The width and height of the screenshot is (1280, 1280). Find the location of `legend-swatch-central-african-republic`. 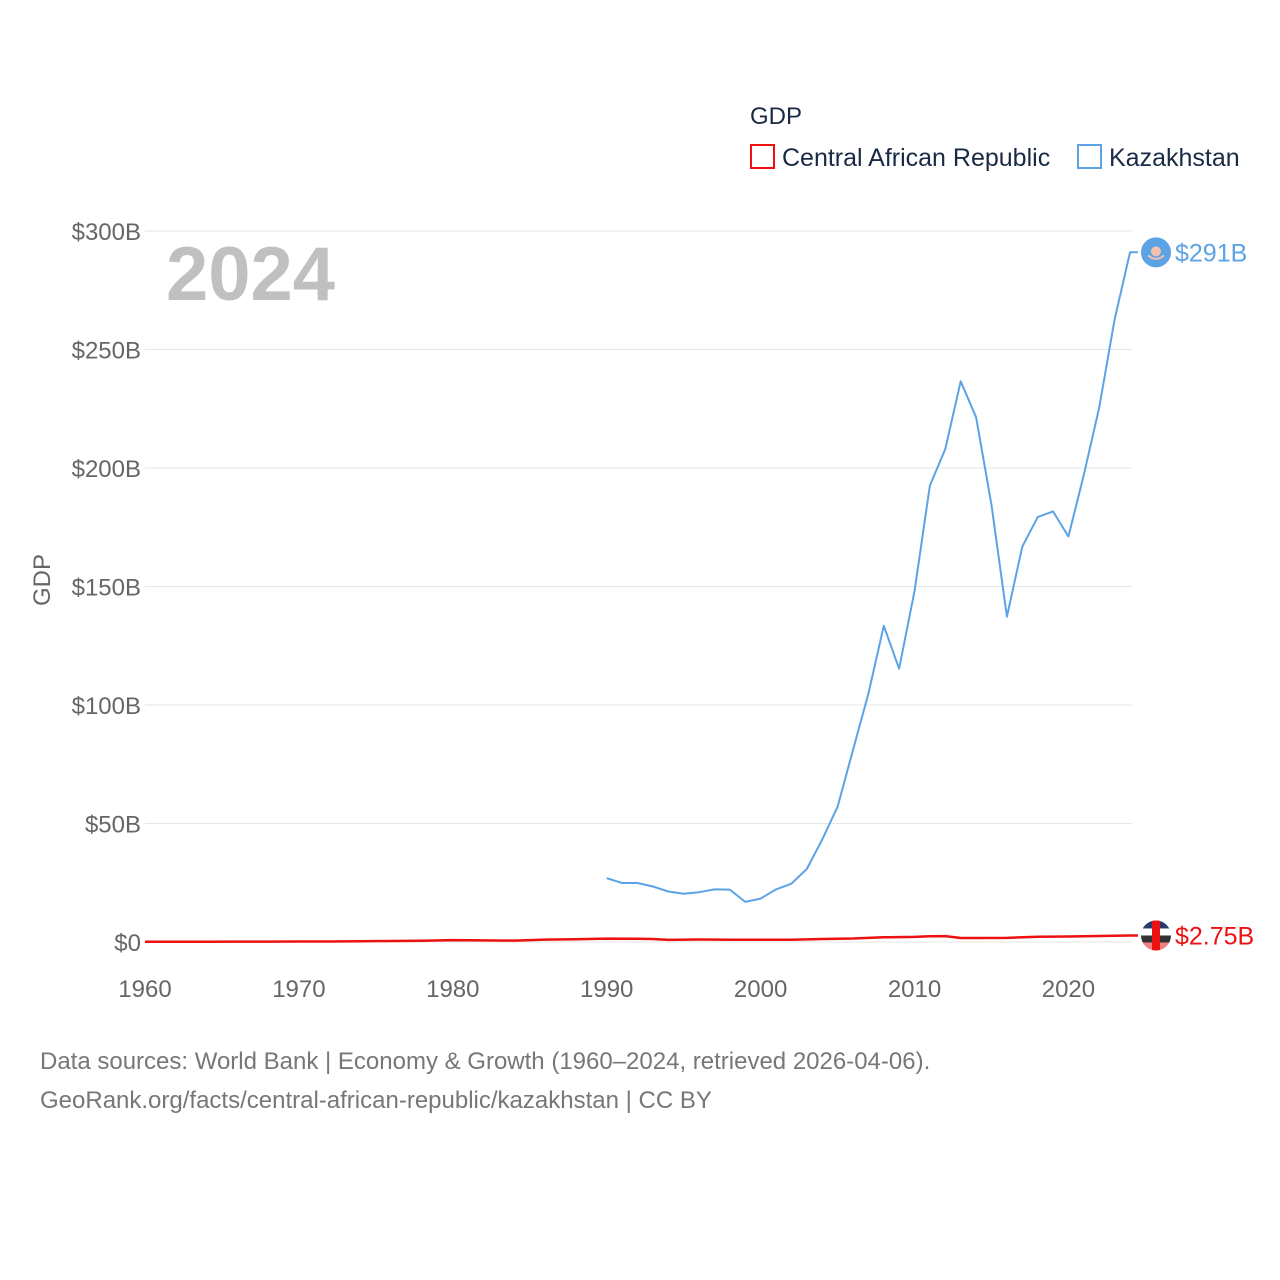

legend-swatch-central-african-republic is located at coordinates (762, 156).